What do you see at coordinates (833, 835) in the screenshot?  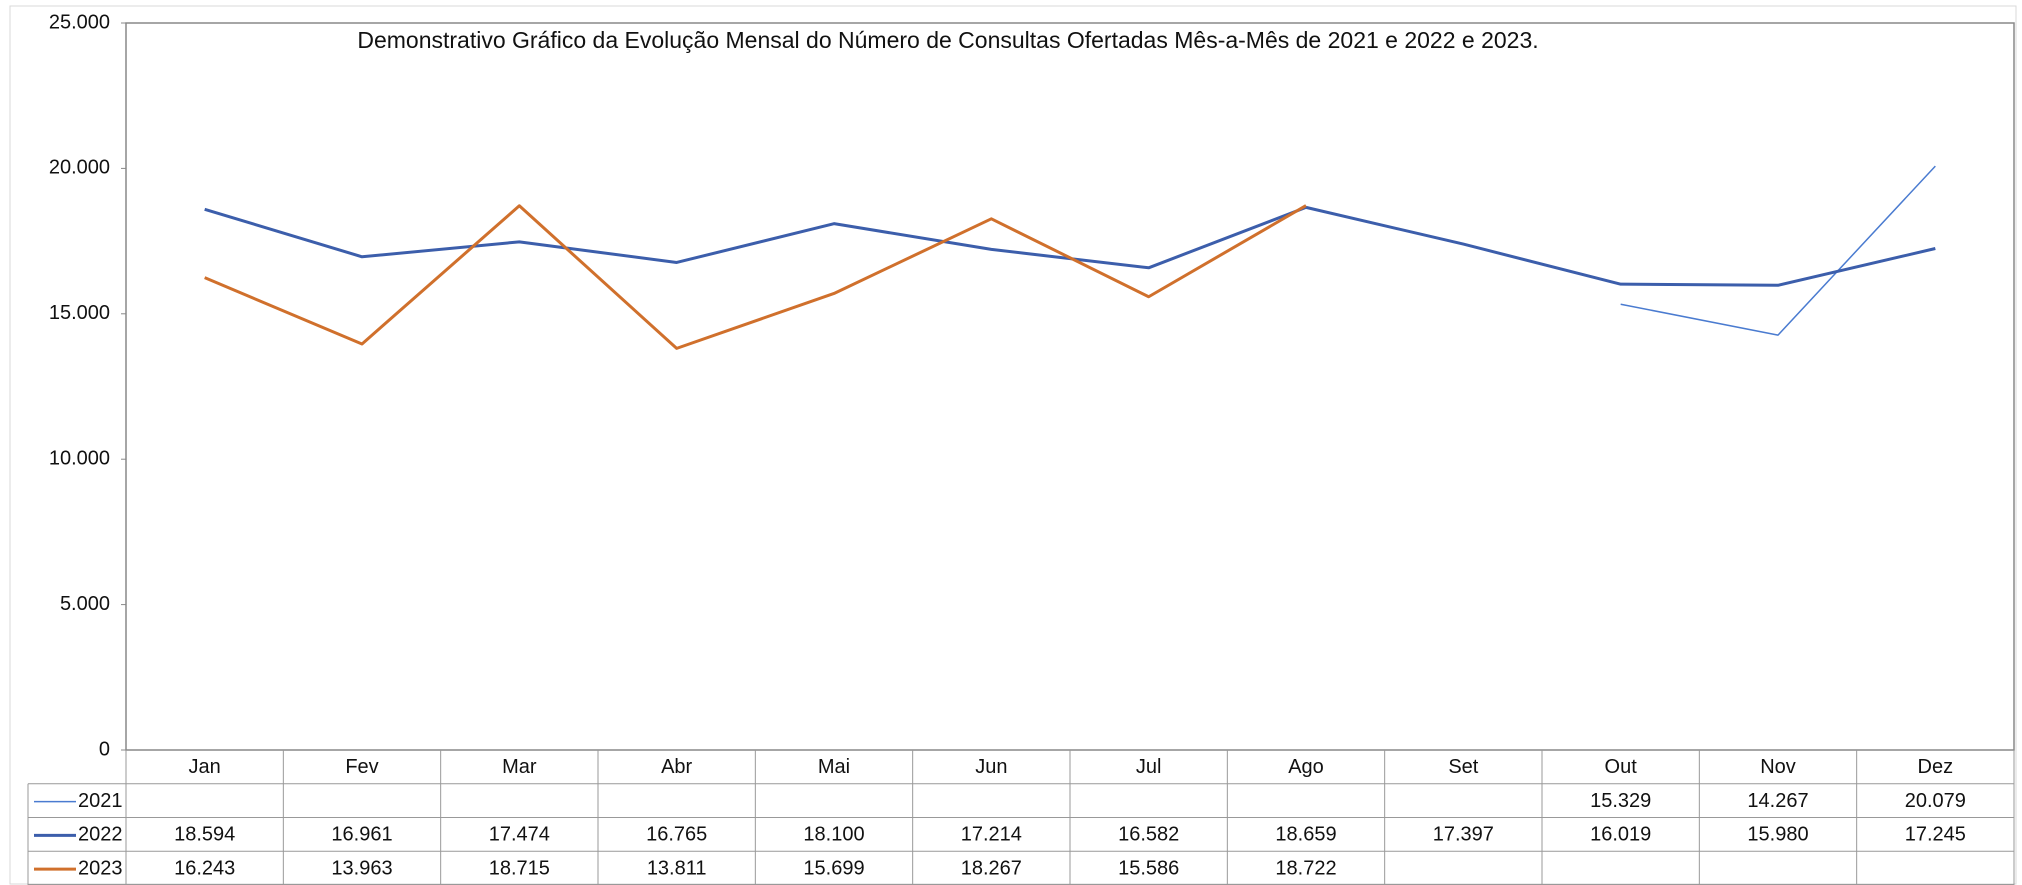 I see `table-value: 18.100` at bounding box center [833, 835].